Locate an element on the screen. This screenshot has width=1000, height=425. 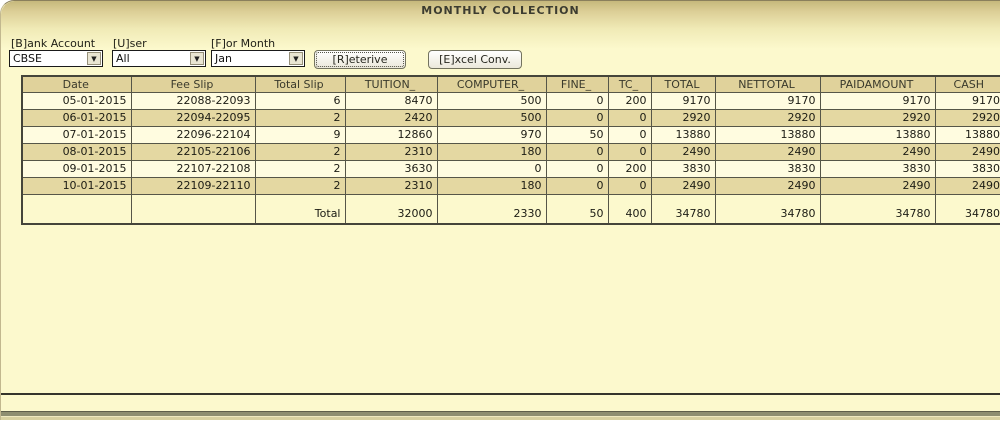
column-header-nettotal: NETTOTAL is located at coordinates (767, 84).